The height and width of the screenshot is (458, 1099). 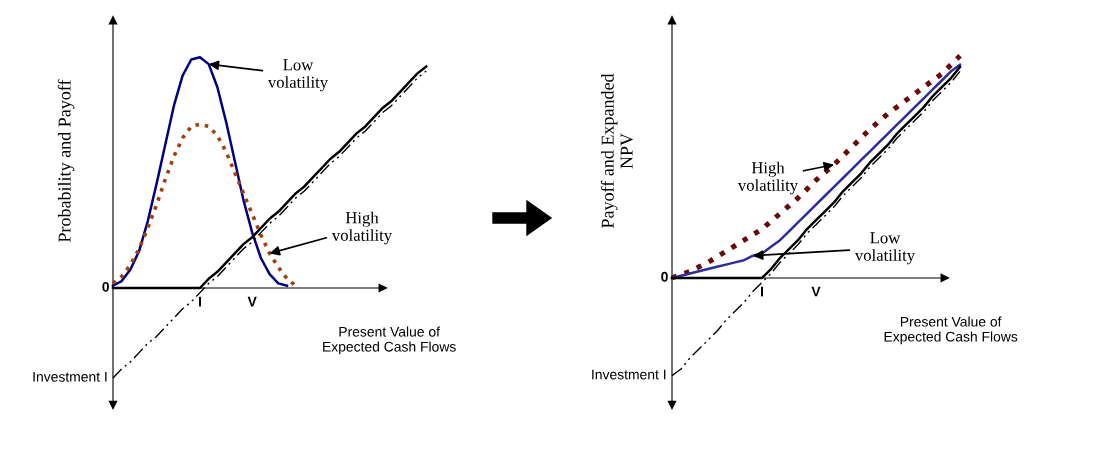 What do you see at coordinates (362, 228) in the screenshot?
I see `text: High volatility` at bounding box center [362, 228].